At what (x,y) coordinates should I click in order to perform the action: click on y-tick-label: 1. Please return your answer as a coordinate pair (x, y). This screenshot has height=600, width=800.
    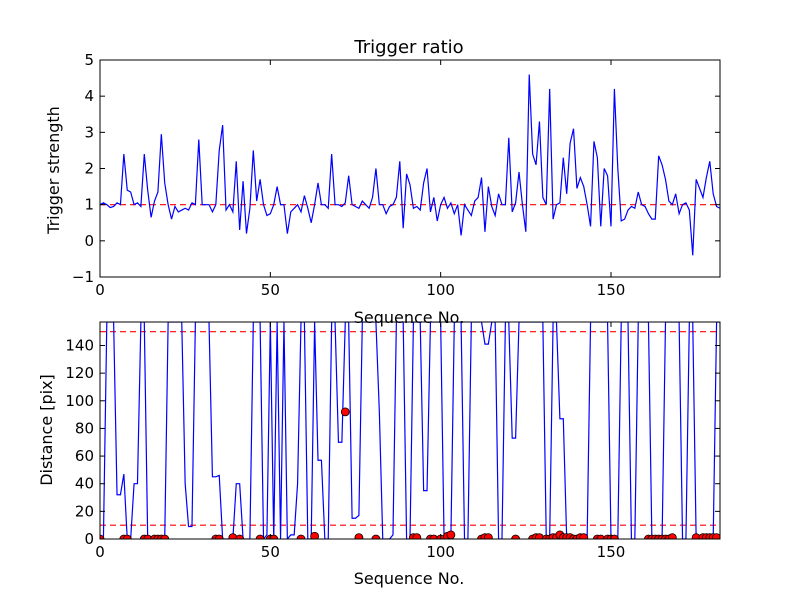
    Looking at the image, I should click on (89, 205).